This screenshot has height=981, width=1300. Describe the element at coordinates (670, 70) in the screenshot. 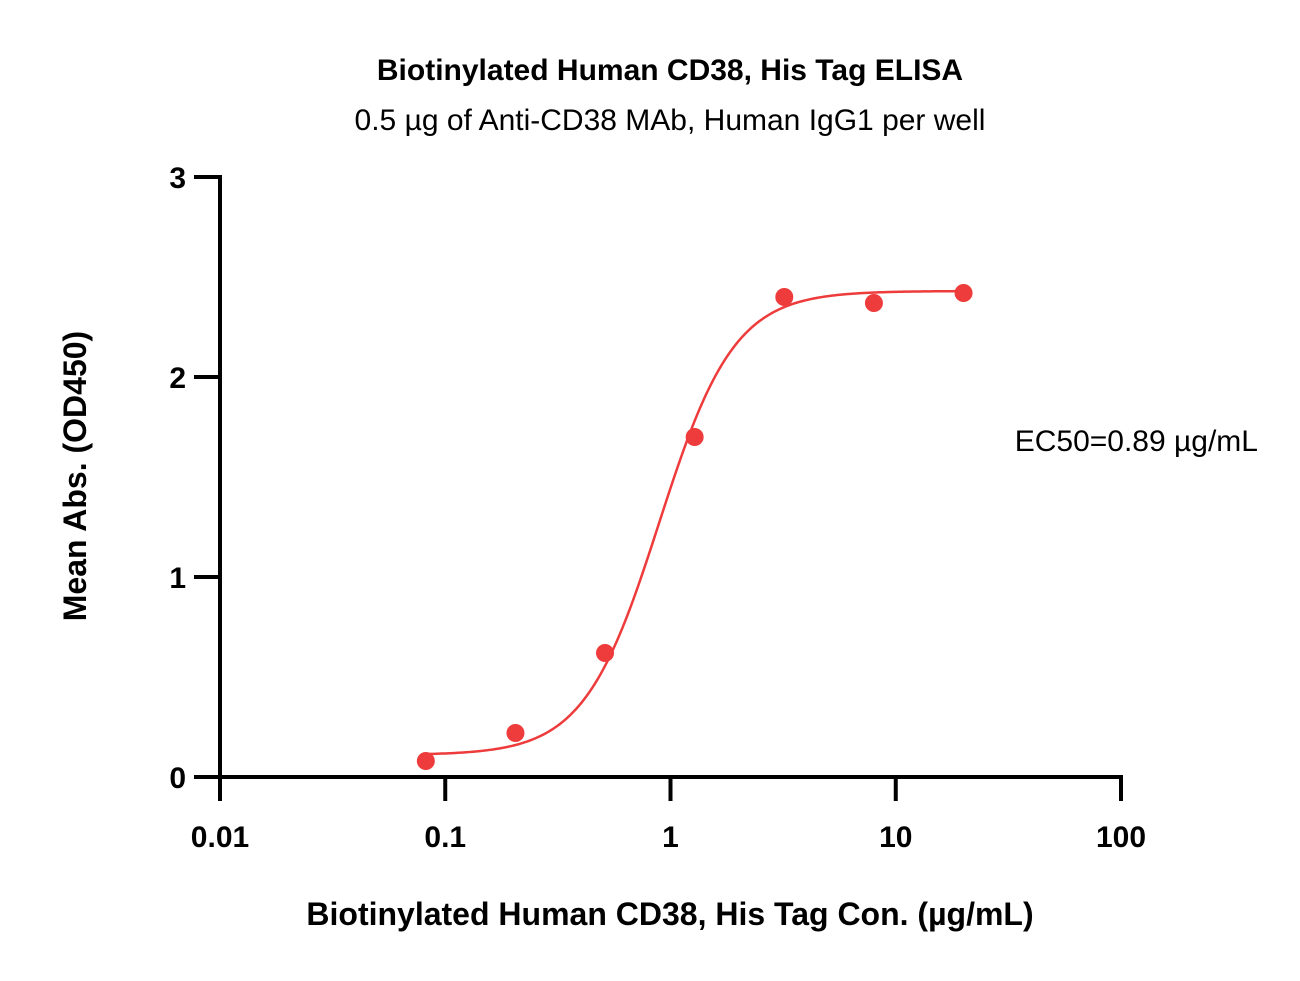

I see `chart-title: Biotinylated Human CD38, His Tag ELISA` at that location.